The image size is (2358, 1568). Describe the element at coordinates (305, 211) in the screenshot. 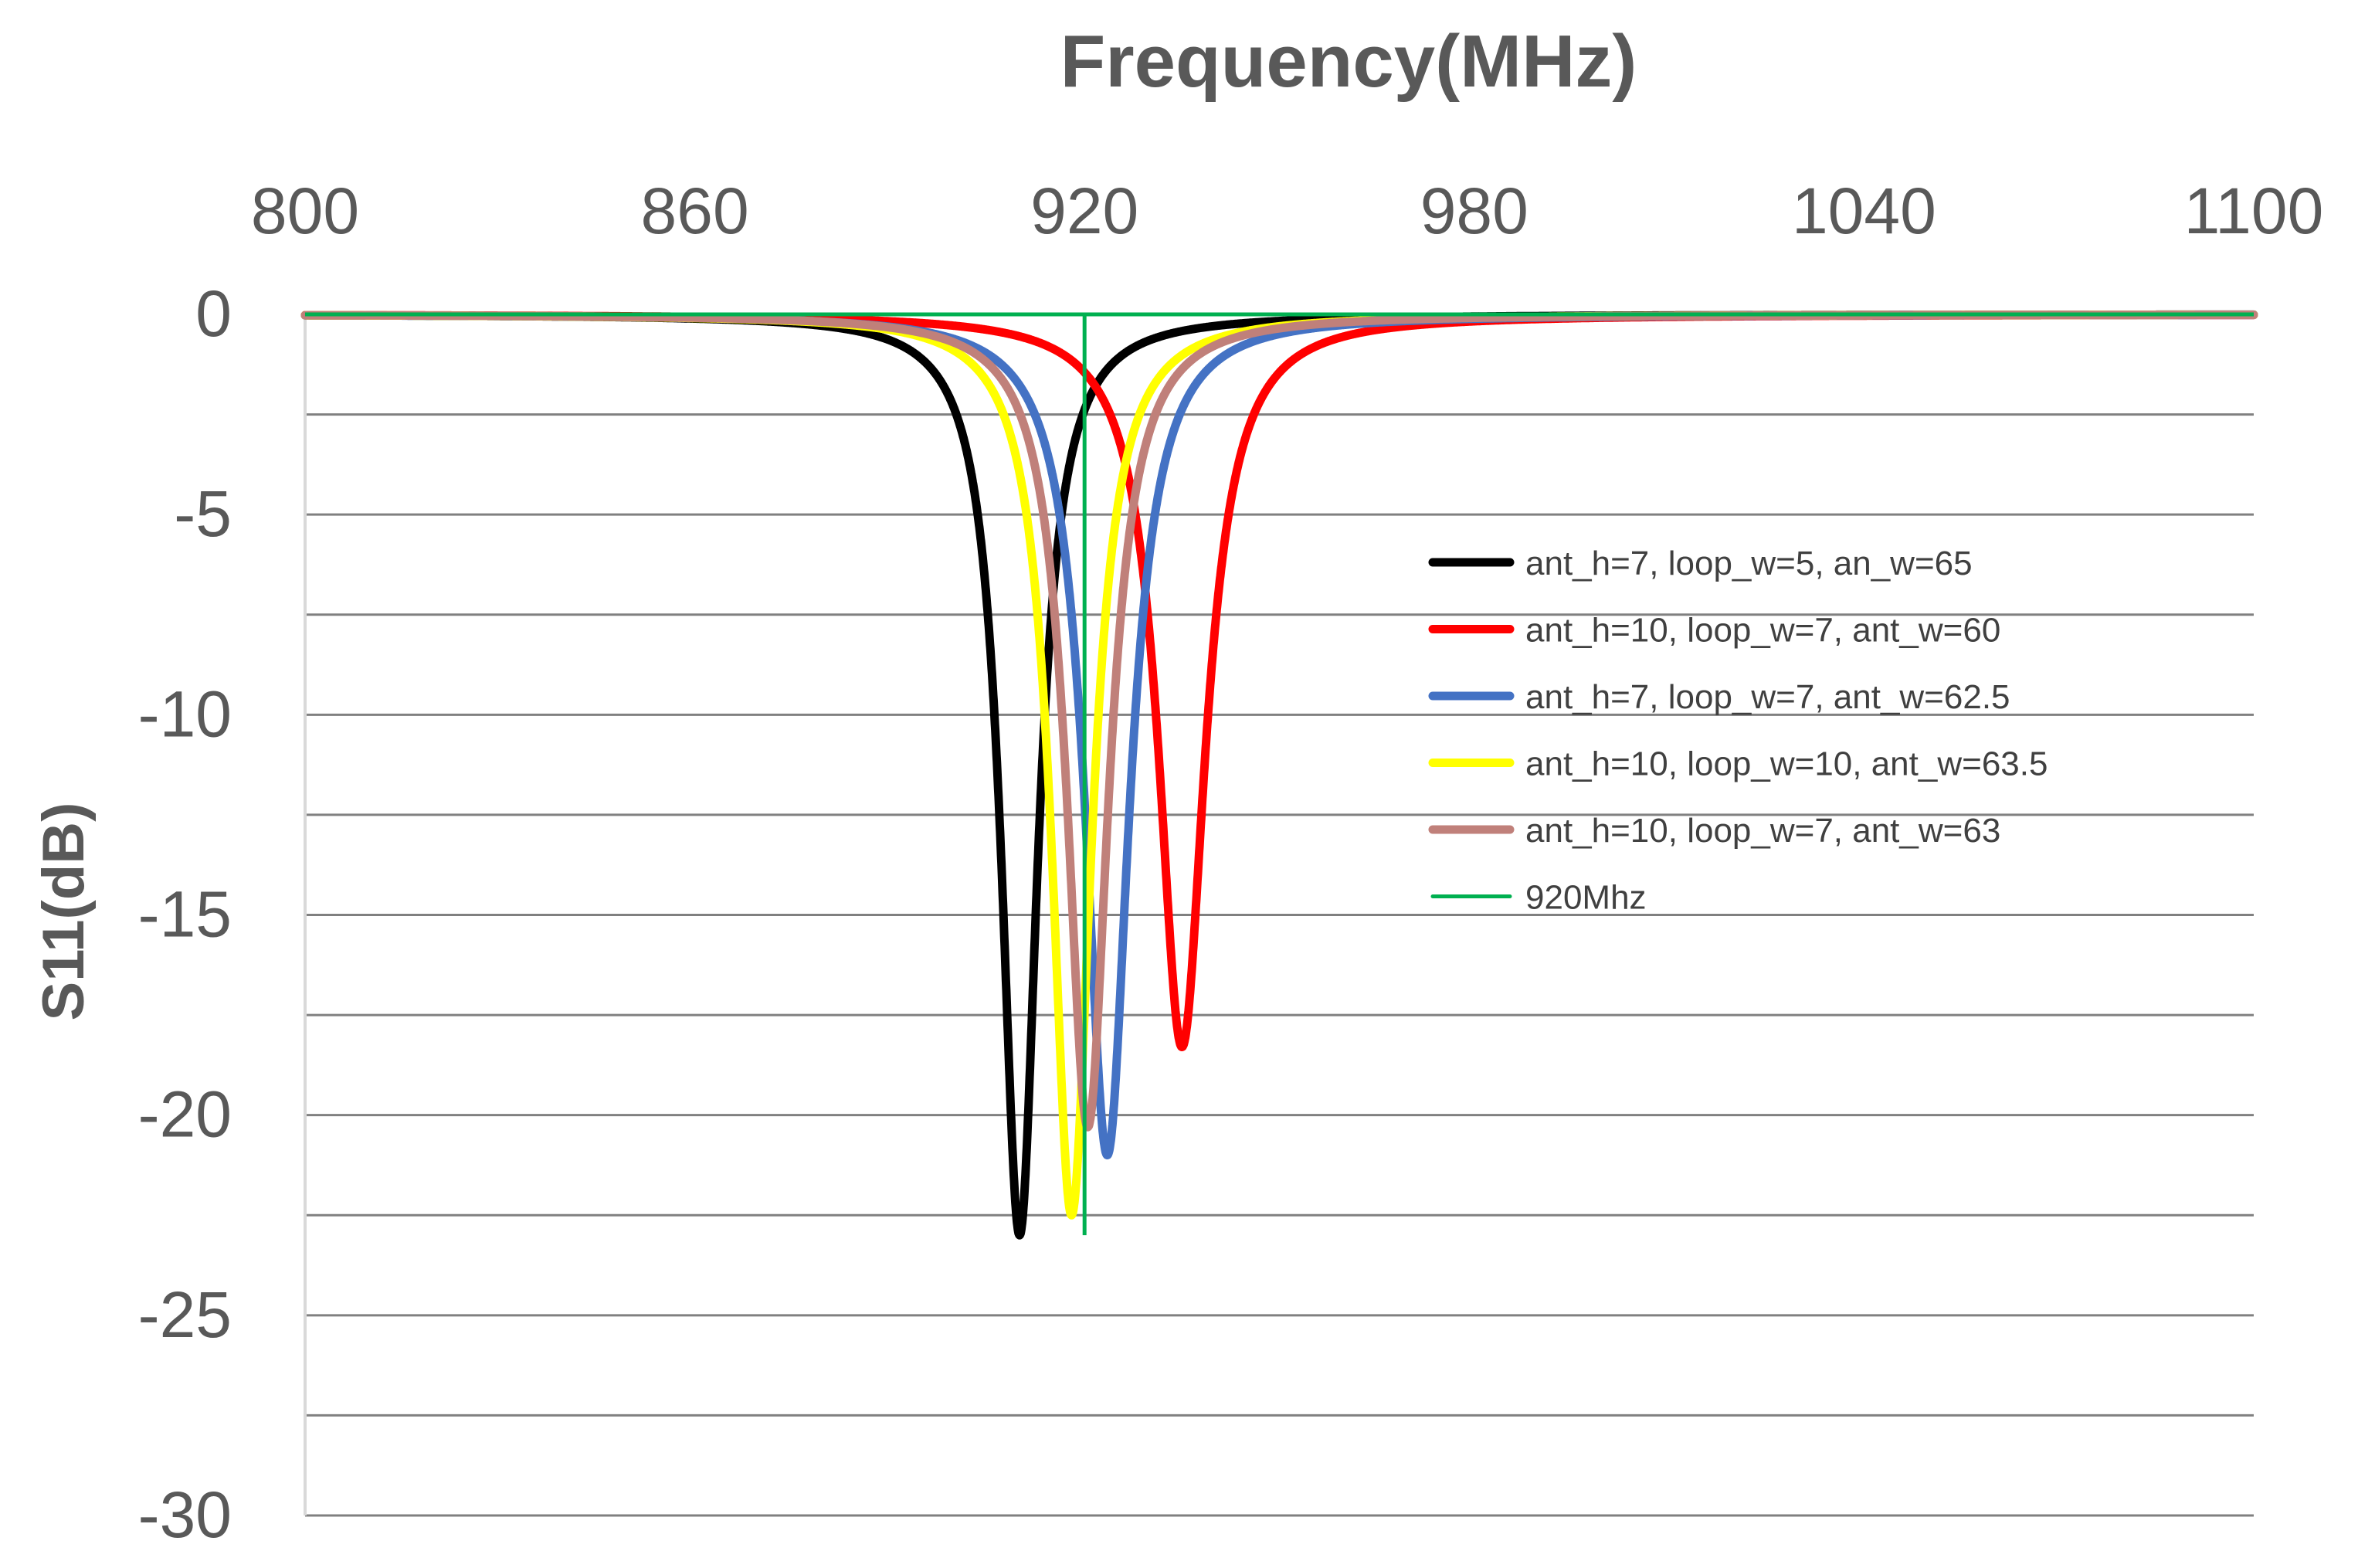

I see `x-tick-label: 800` at that location.